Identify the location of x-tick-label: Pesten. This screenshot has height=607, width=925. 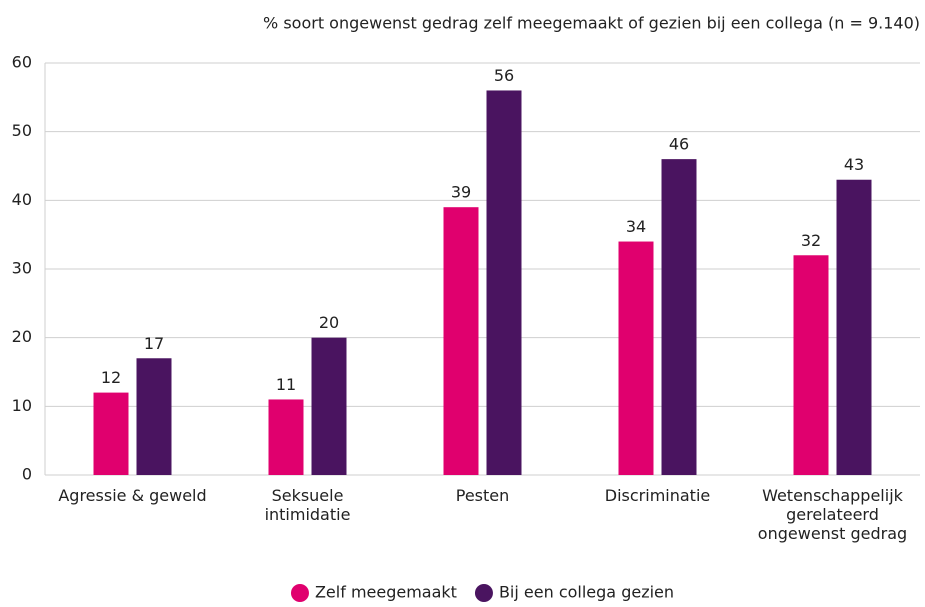
(483, 495).